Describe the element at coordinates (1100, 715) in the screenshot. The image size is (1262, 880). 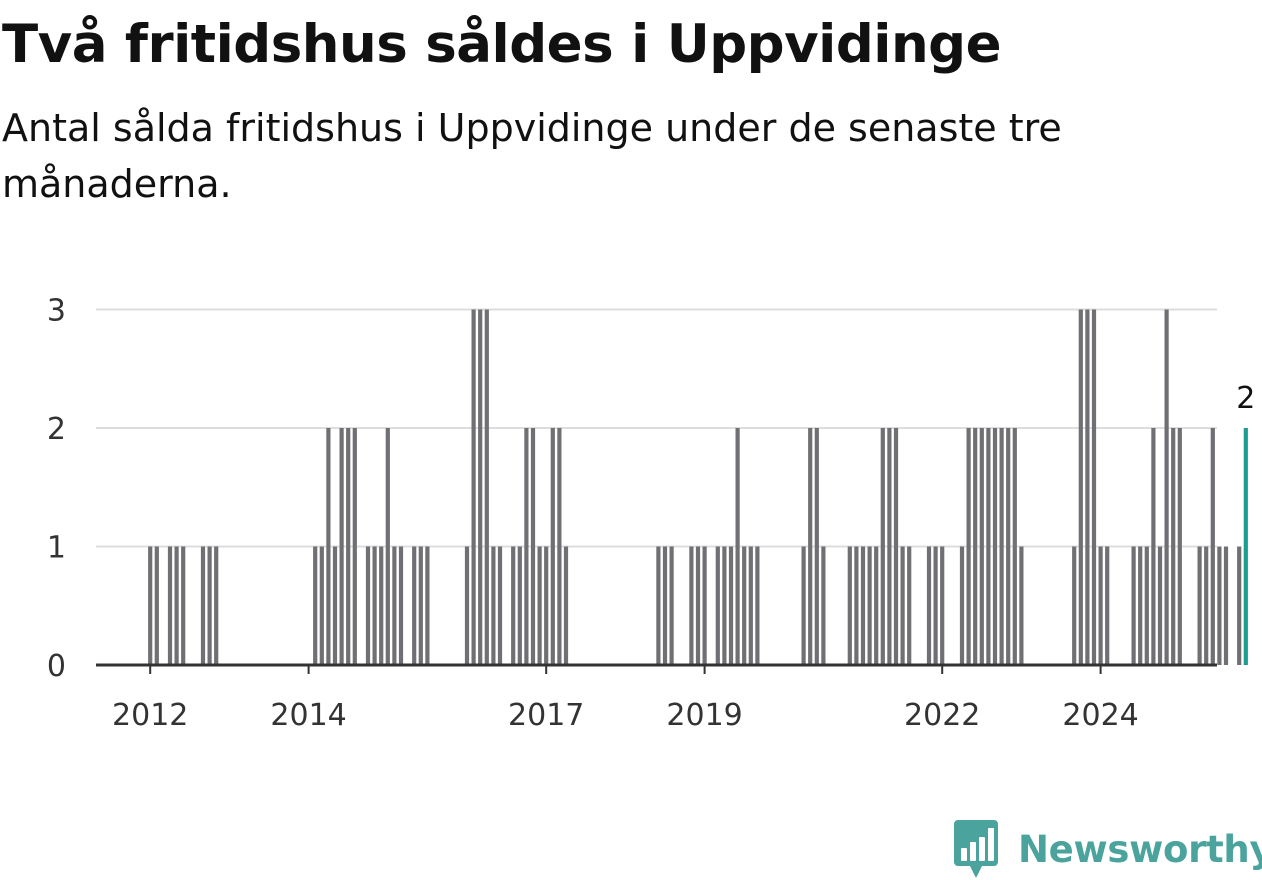
I see `x-tick-label: 2024` at that location.